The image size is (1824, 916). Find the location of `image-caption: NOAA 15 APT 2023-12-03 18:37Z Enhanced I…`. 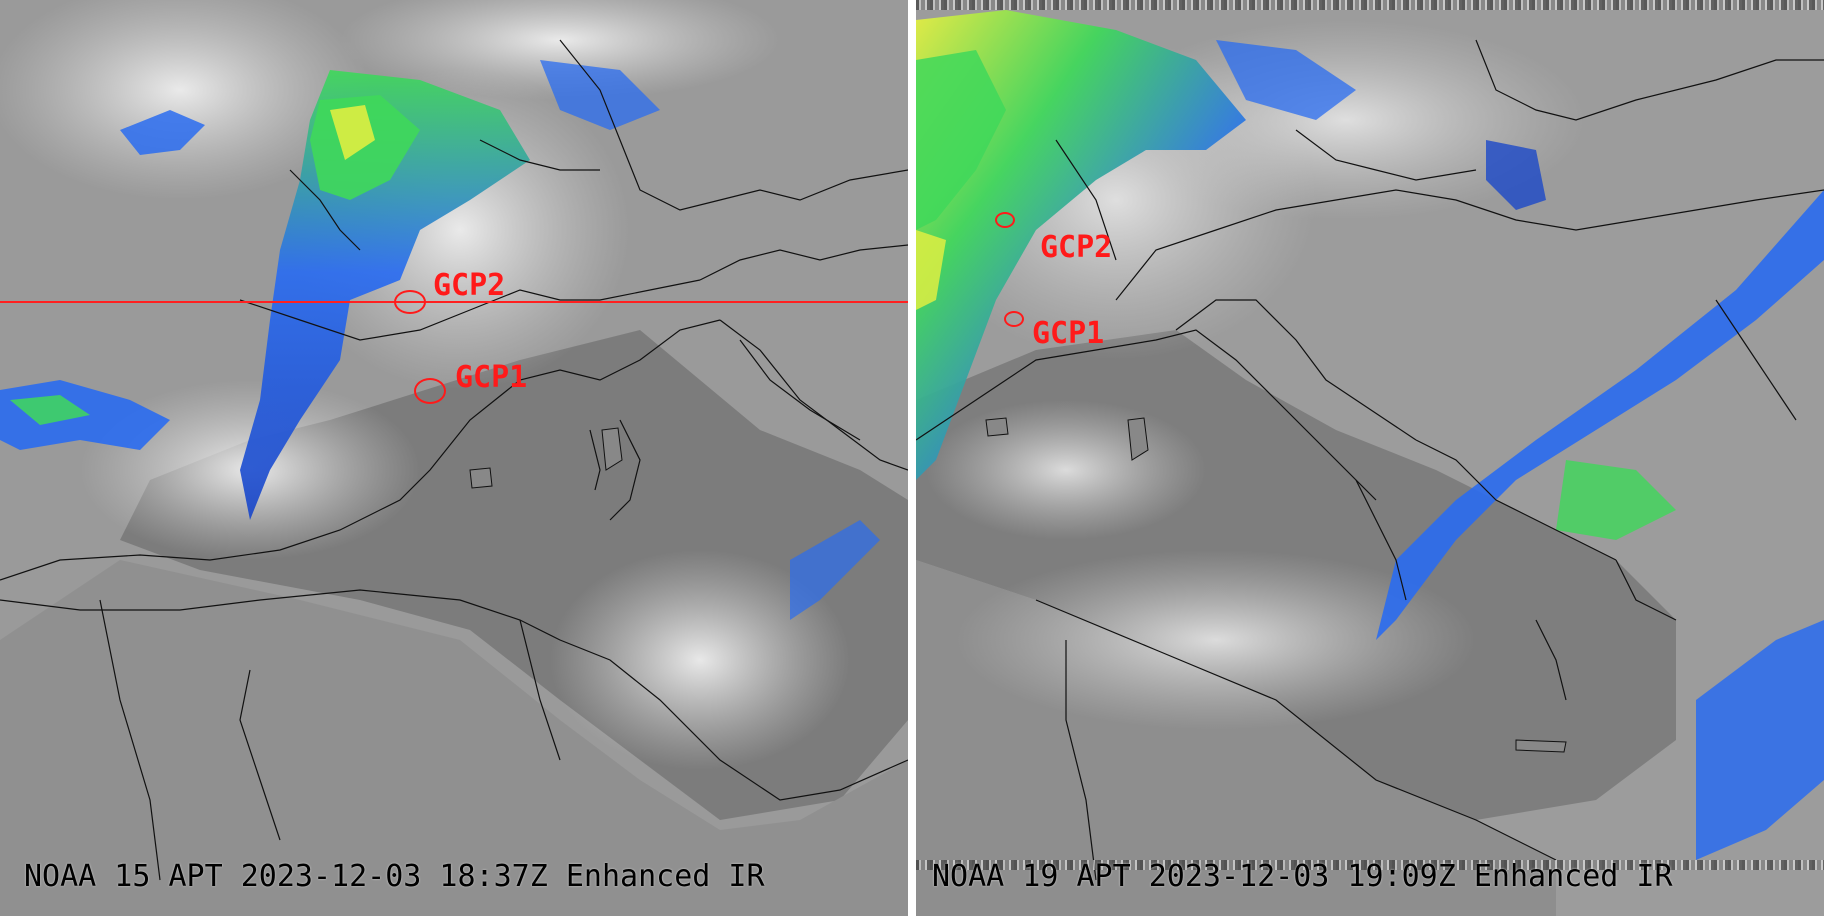

image-caption: NOAA 15 APT 2023-12-03 18:37Z Enhanced I… is located at coordinates (394, 876).